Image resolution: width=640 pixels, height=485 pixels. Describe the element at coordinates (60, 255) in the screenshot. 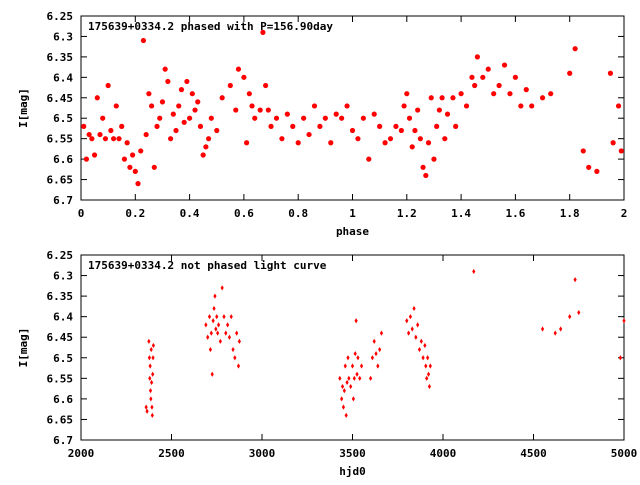

I see `y-tick-label: 6.25` at that location.